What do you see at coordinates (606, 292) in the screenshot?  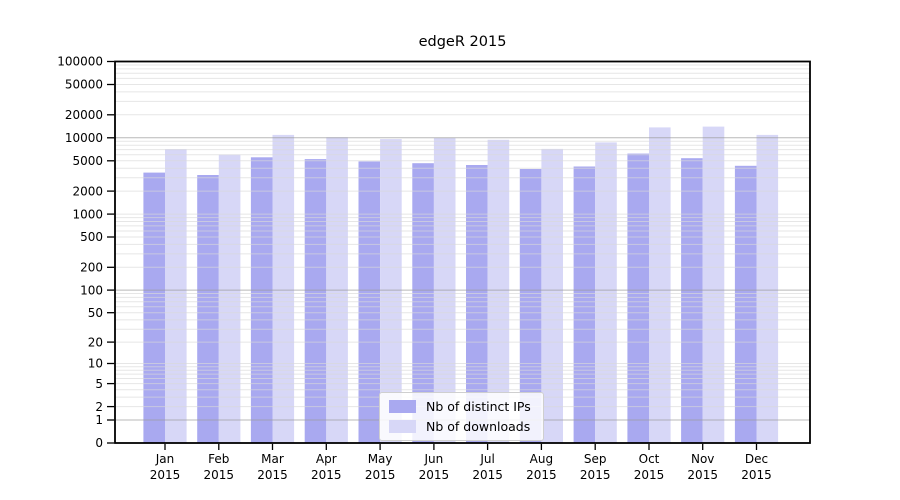 I see `bar-downloads-sep` at bounding box center [606, 292].